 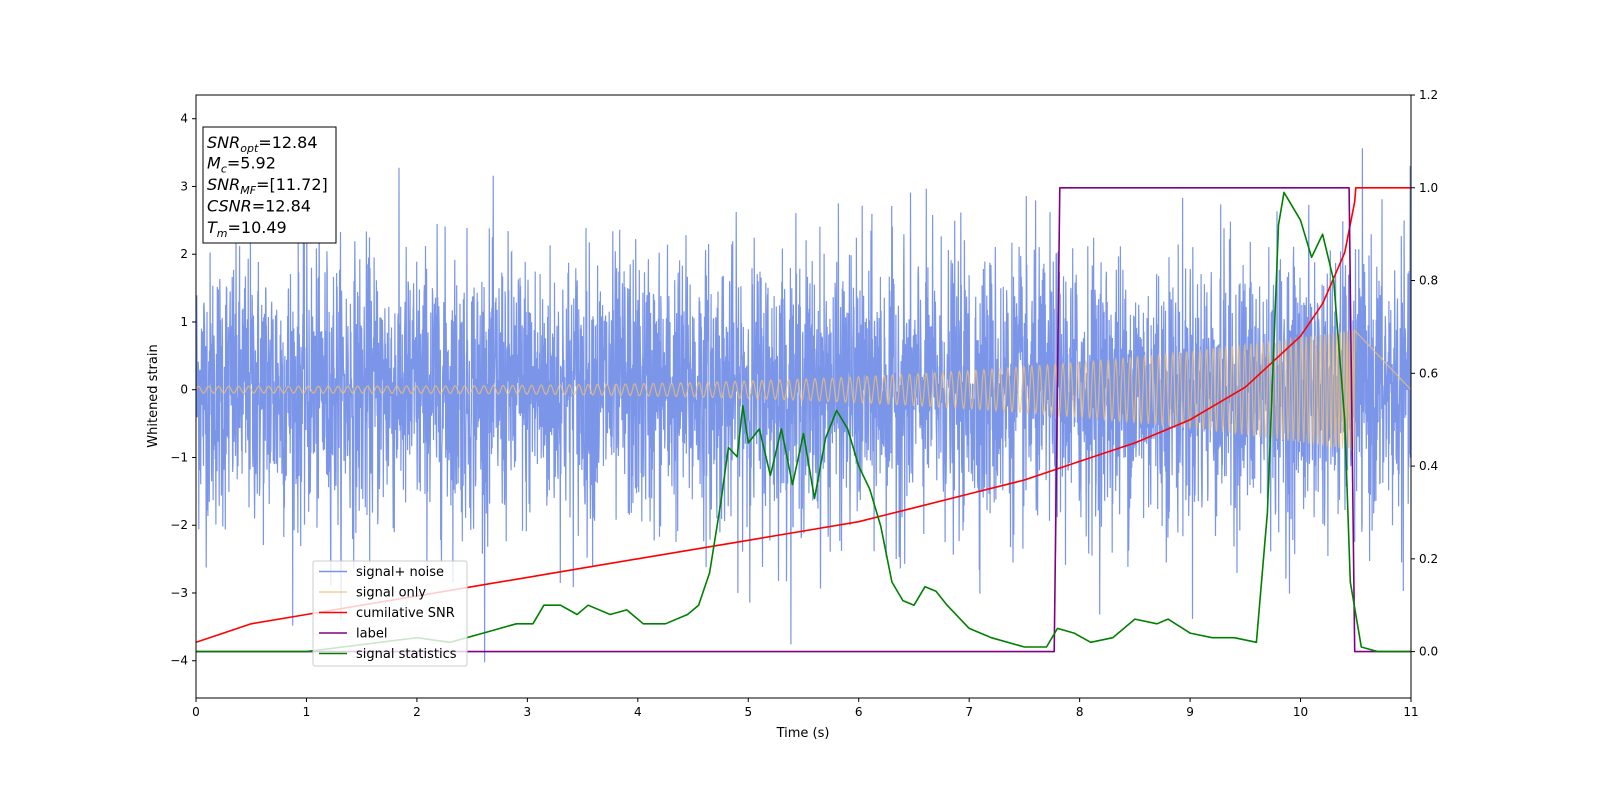 What do you see at coordinates (406, 654) in the screenshot?
I see `legend-label: signal statistics` at bounding box center [406, 654].